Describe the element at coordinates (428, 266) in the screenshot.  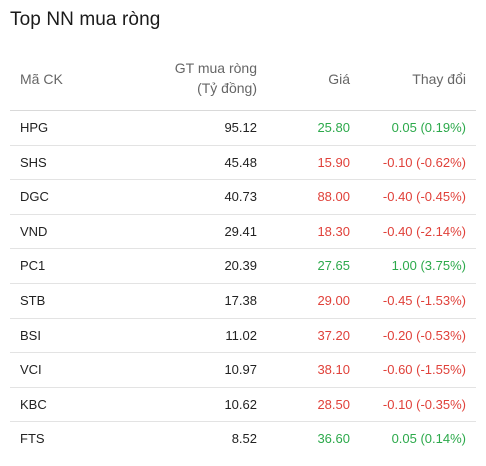
I see `price-change: 1.00 (3.75%)` at that location.